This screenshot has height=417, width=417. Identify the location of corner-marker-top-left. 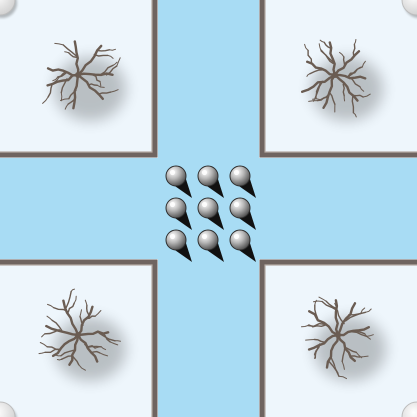
(8, 9).